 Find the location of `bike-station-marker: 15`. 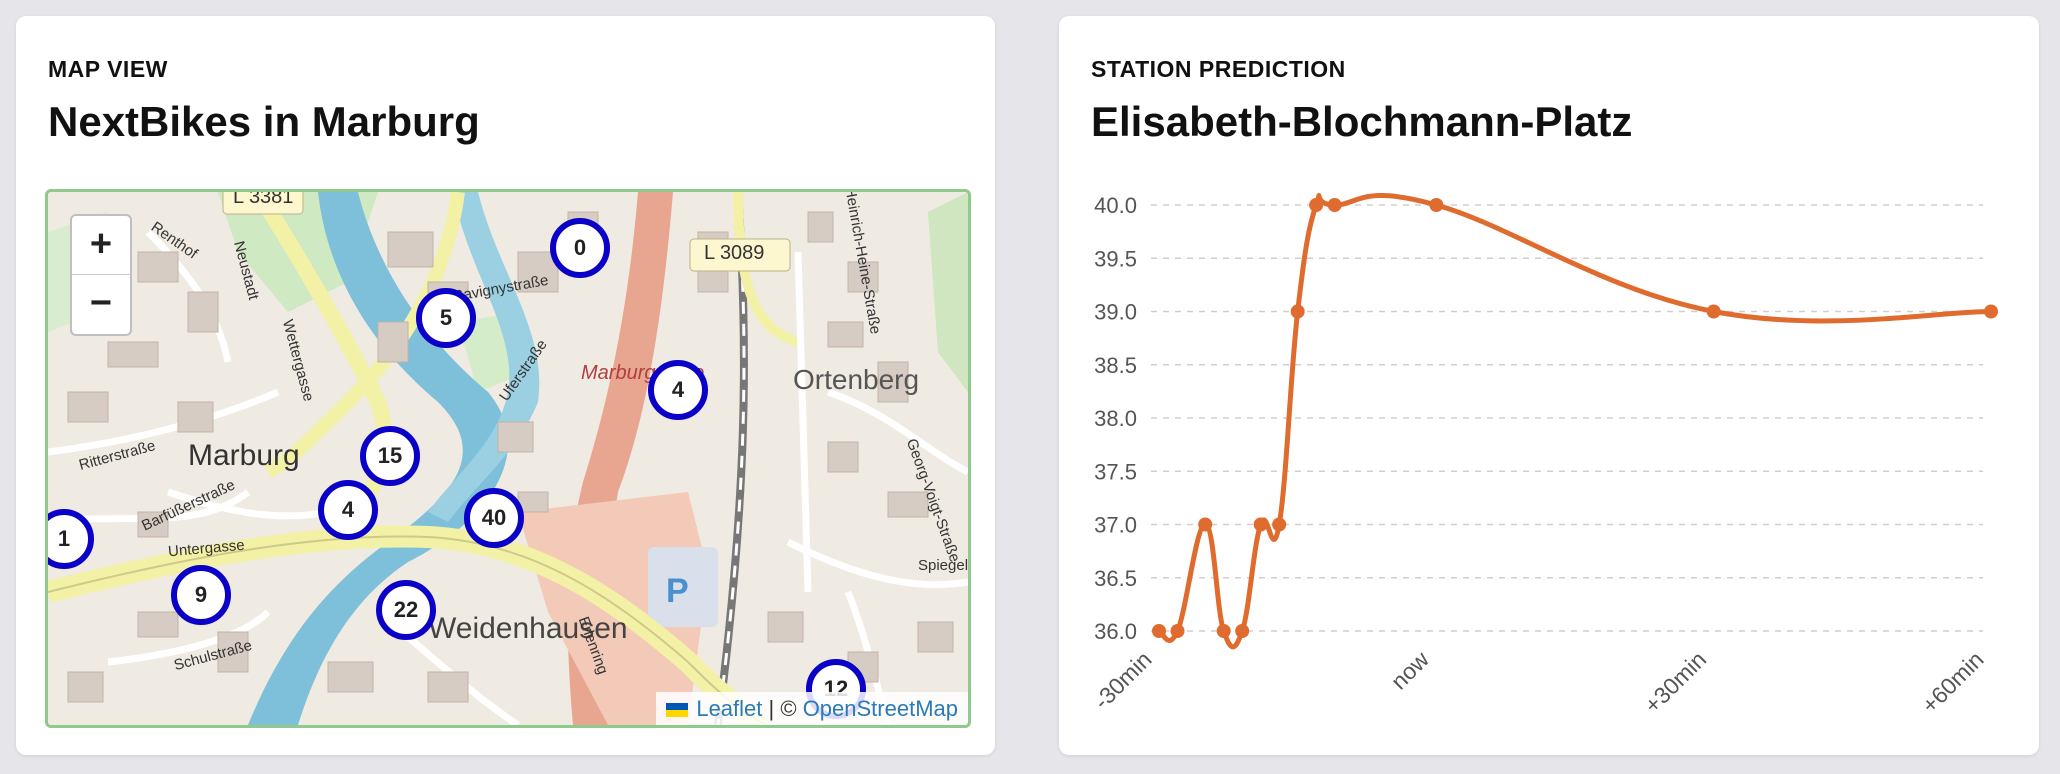

bike-station-marker: 15 is located at coordinates (390, 456).